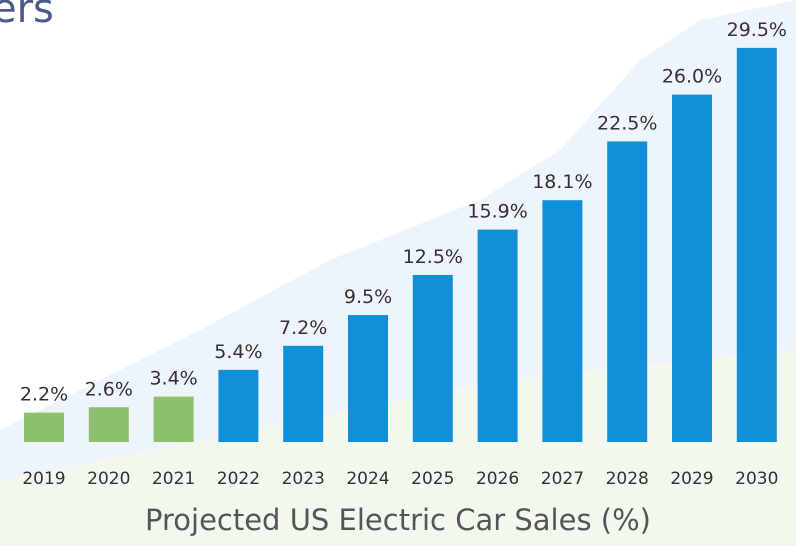 This screenshot has height=546, width=796. Describe the element at coordinates (43, 479) in the screenshot. I see `x-tick-label: 2019` at that location.